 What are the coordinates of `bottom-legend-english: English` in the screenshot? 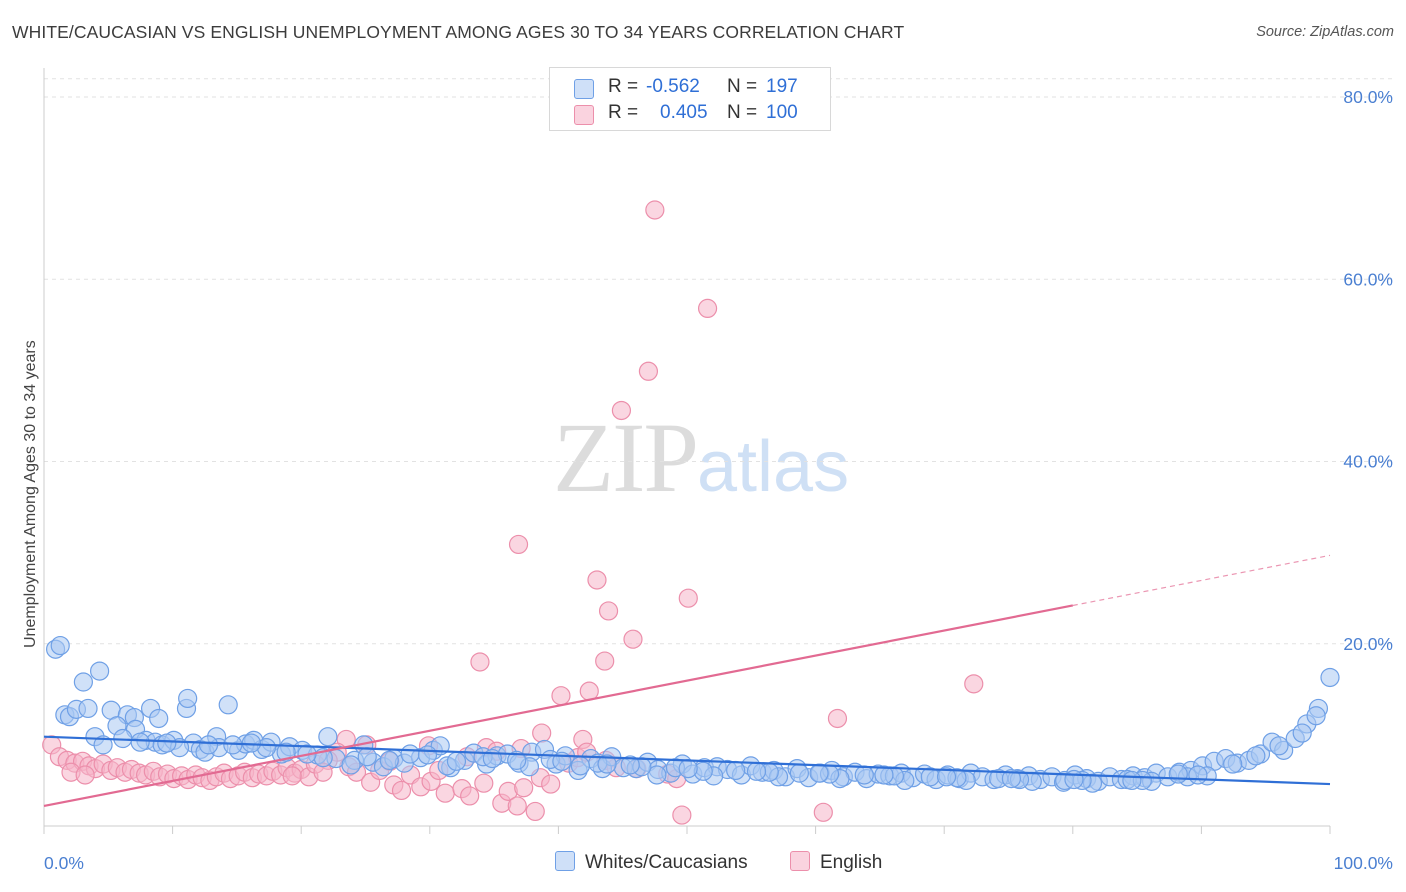 It's located at (836, 862).